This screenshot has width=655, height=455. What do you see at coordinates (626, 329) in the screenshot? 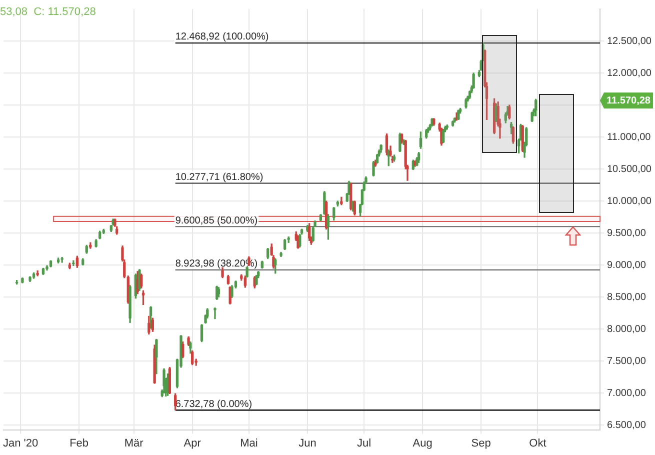
I see `y-tick-label: 8.000,00` at bounding box center [626, 329].